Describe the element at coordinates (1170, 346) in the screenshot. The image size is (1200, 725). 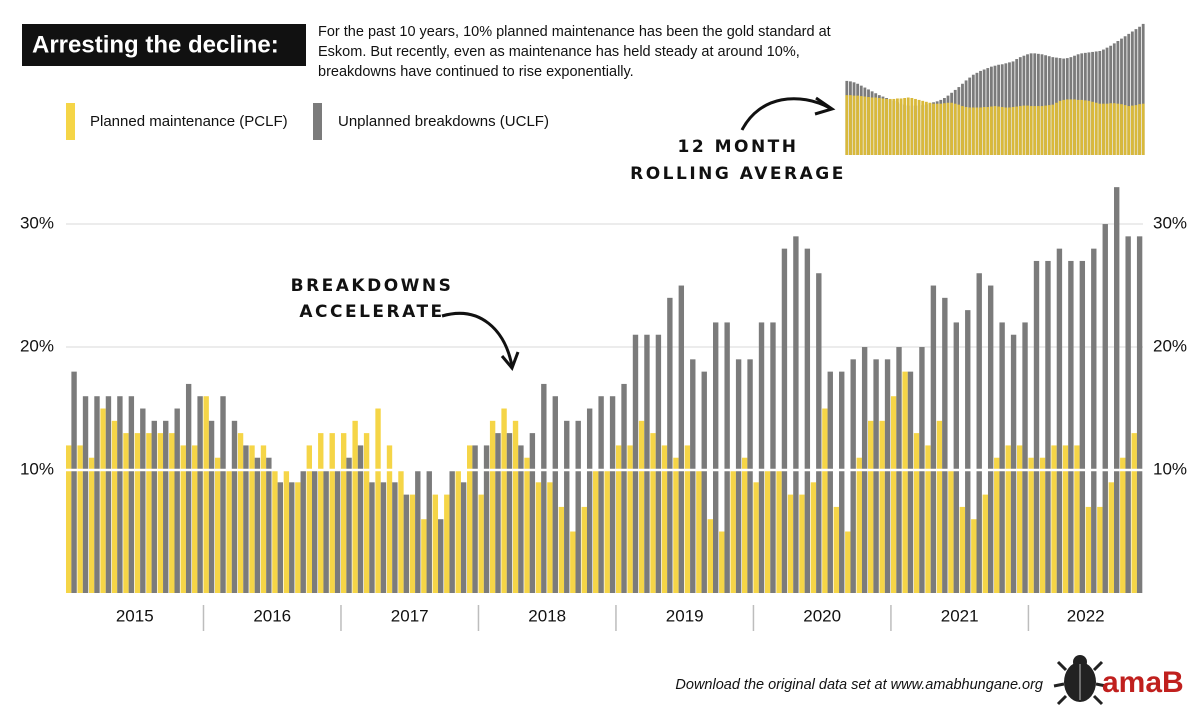
I see `y-tick-label: 20%` at that location.